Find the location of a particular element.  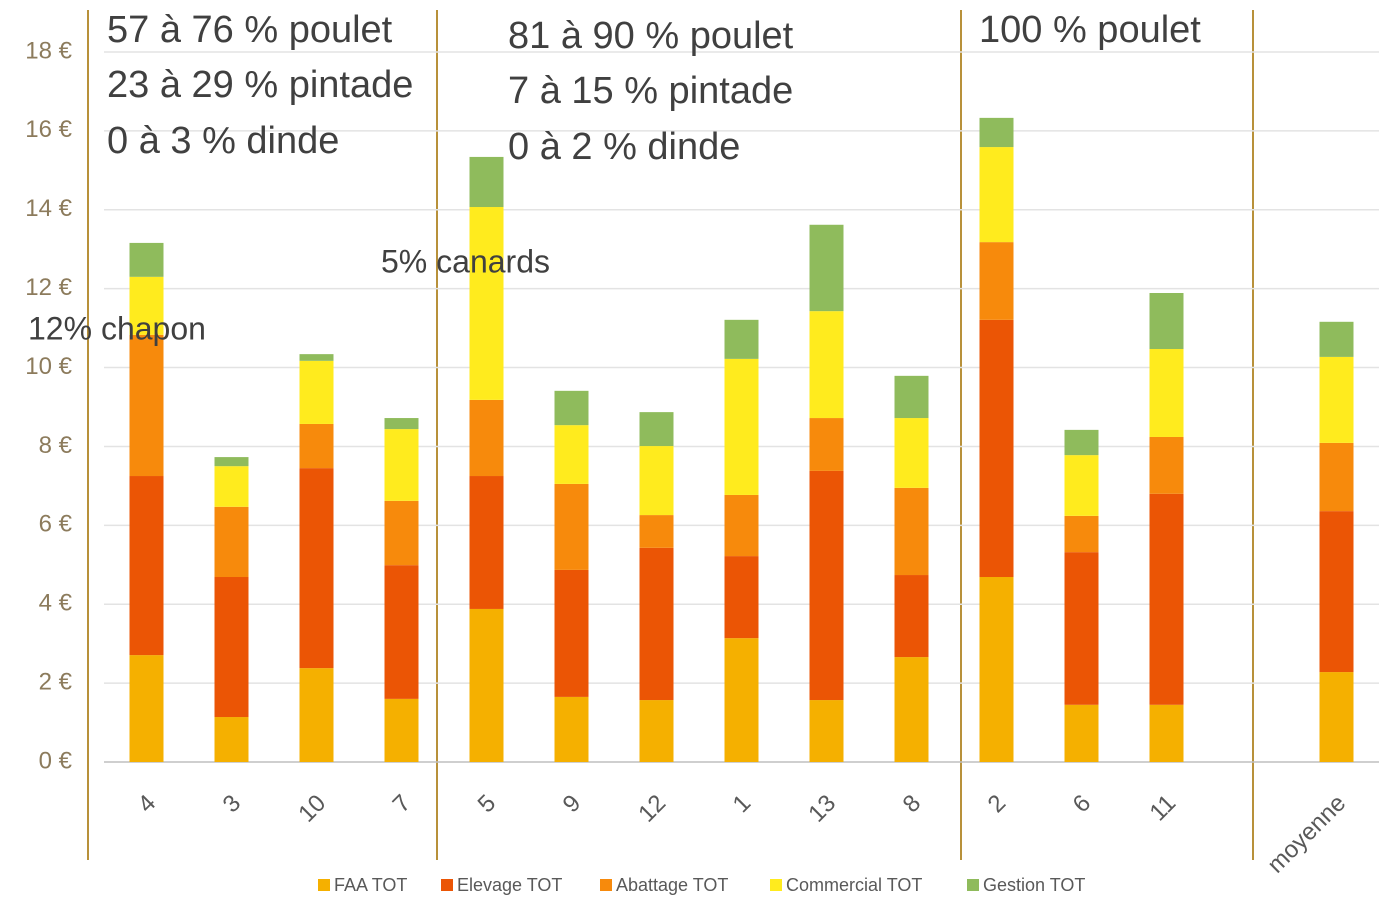

x-tick-label: moyenne is located at coordinates (1306, 834).